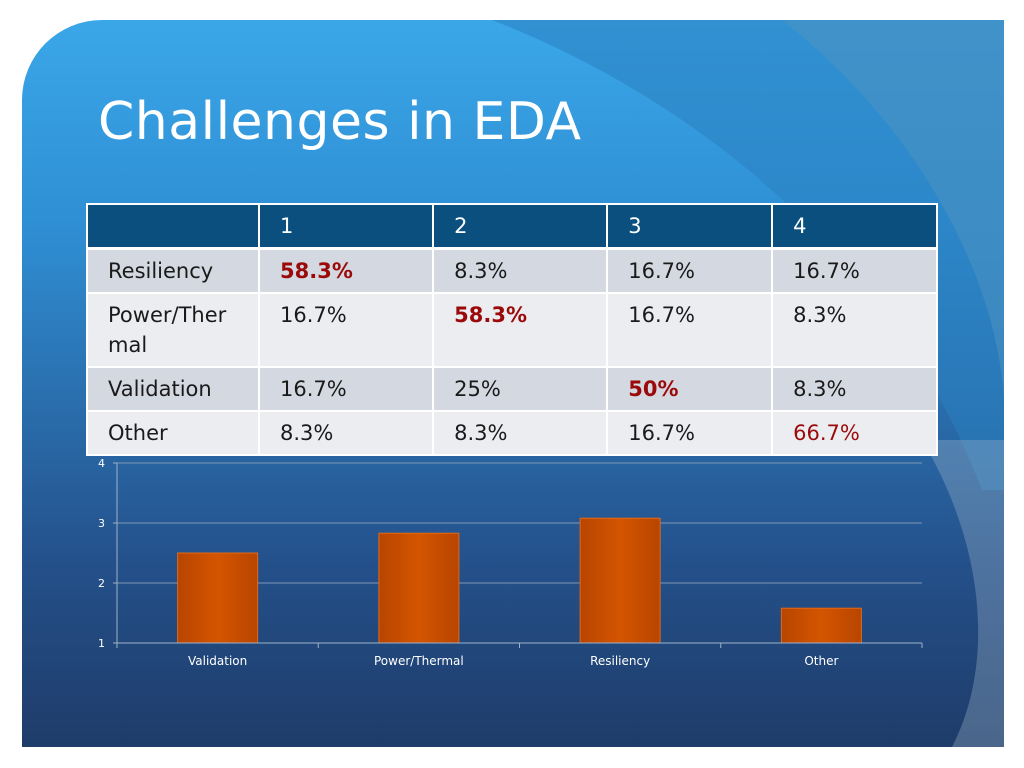 Image resolution: width=1024 pixels, height=768 pixels. What do you see at coordinates (101, 463) in the screenshot?
I see `y-tick-label: 4` at bounding box center [101, 463].